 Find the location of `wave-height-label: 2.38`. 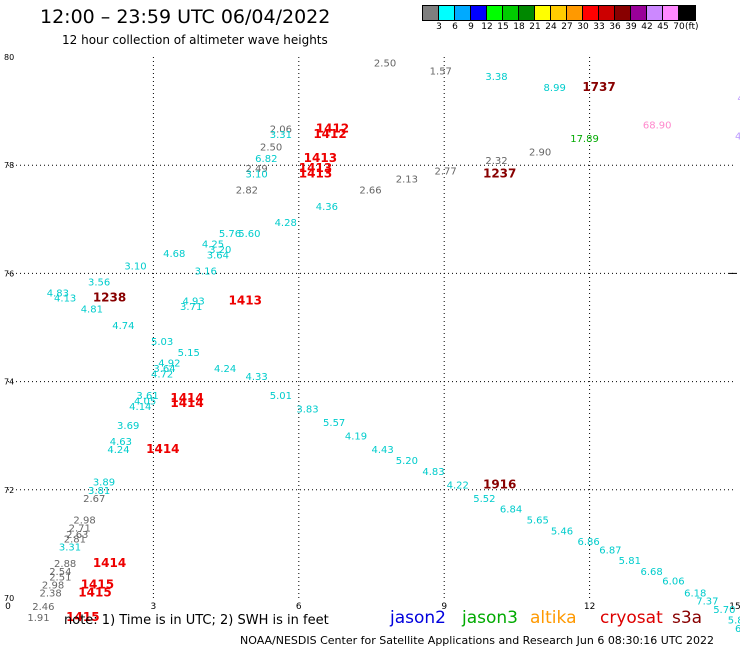

wave-height-label: 2.38 is located at coordinates (51, 594).